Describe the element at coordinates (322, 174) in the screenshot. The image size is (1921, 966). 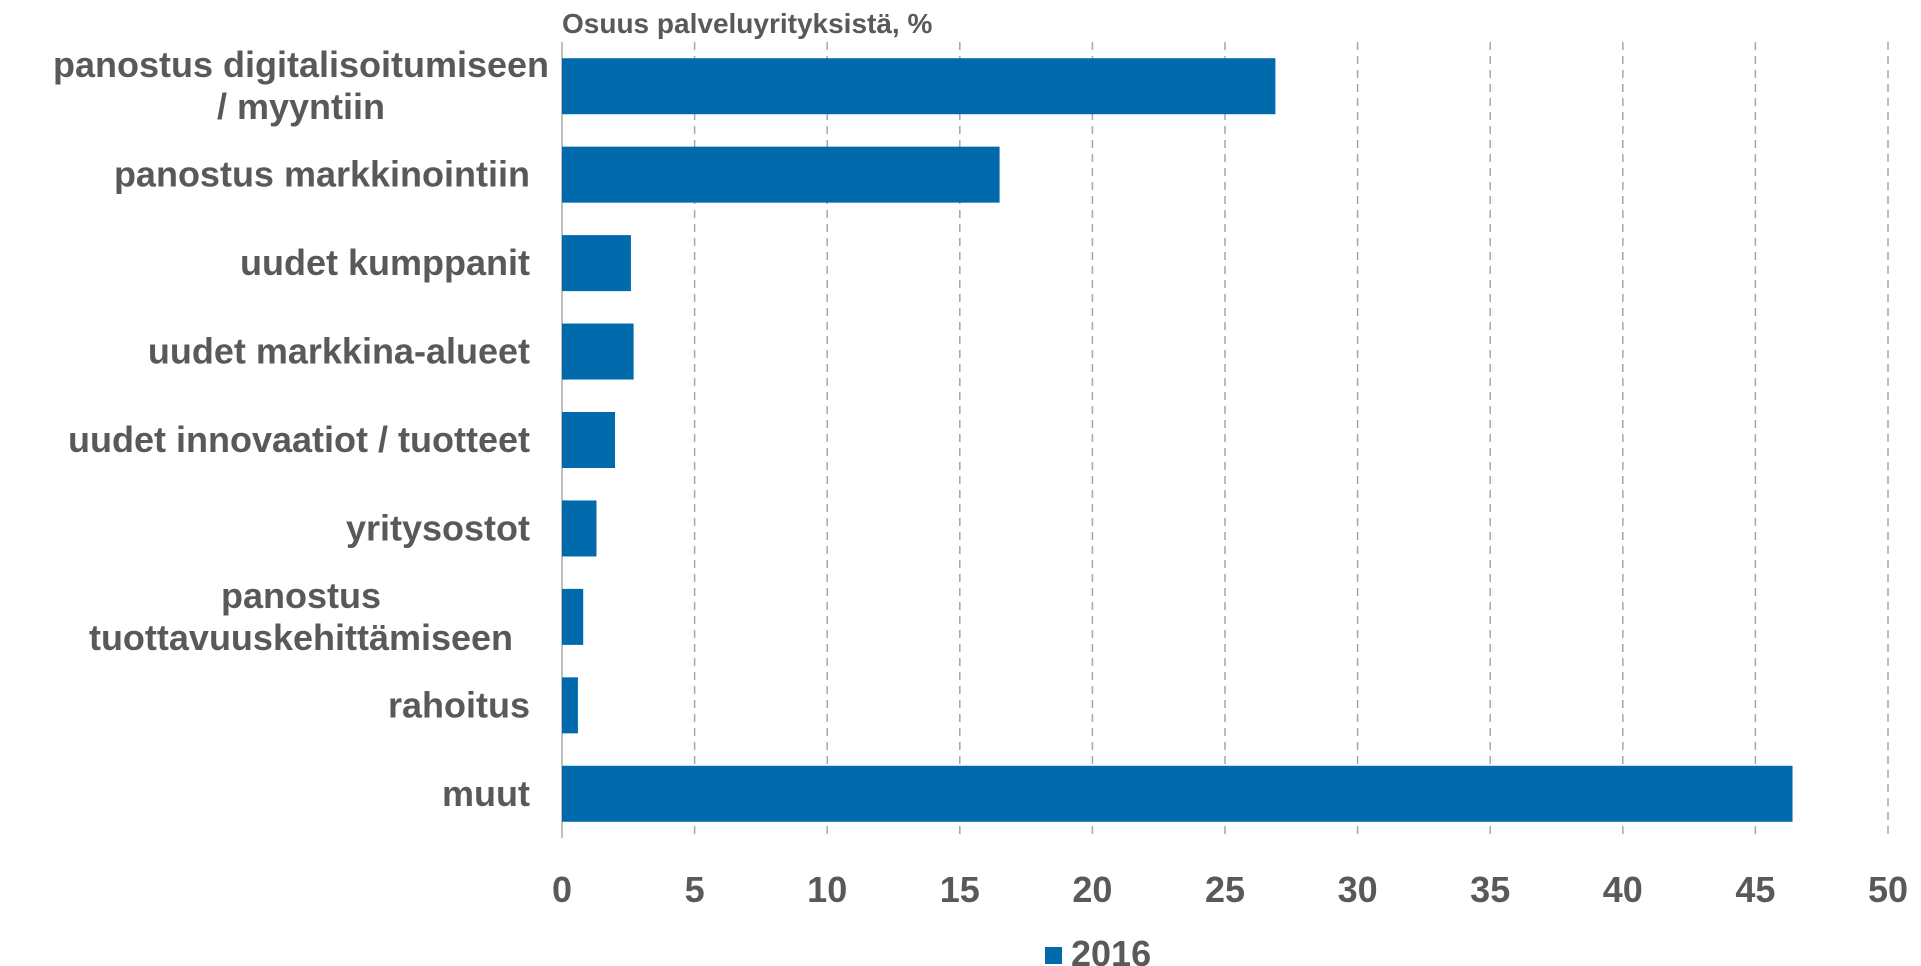
I see `category-label: panostus markkinointiin` at that location.